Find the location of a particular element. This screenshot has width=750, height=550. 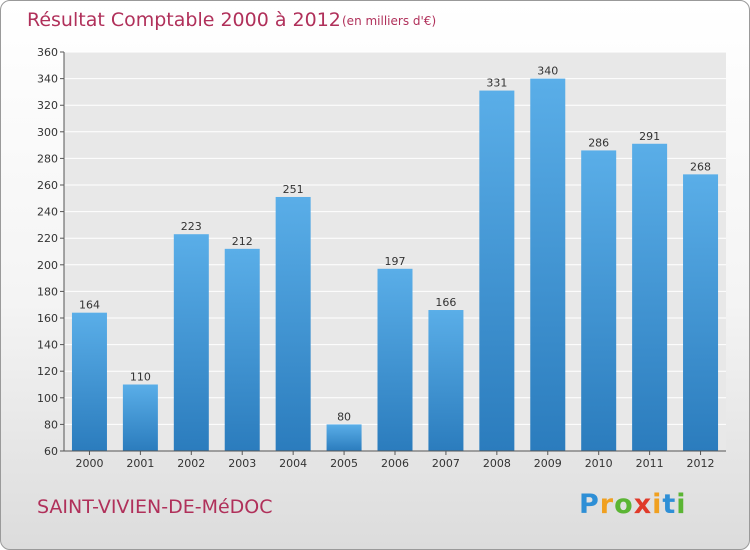

value-label: 212 is located at coordinates (242, 241).